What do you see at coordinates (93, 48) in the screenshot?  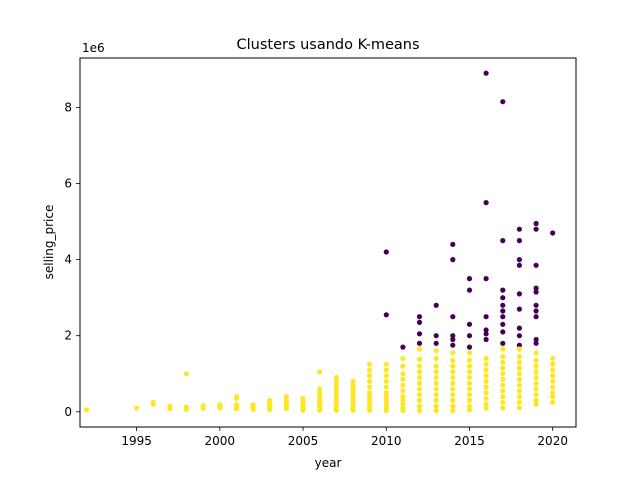 I see `y-offset-text: 1e6` at bounding box center [93, 48].